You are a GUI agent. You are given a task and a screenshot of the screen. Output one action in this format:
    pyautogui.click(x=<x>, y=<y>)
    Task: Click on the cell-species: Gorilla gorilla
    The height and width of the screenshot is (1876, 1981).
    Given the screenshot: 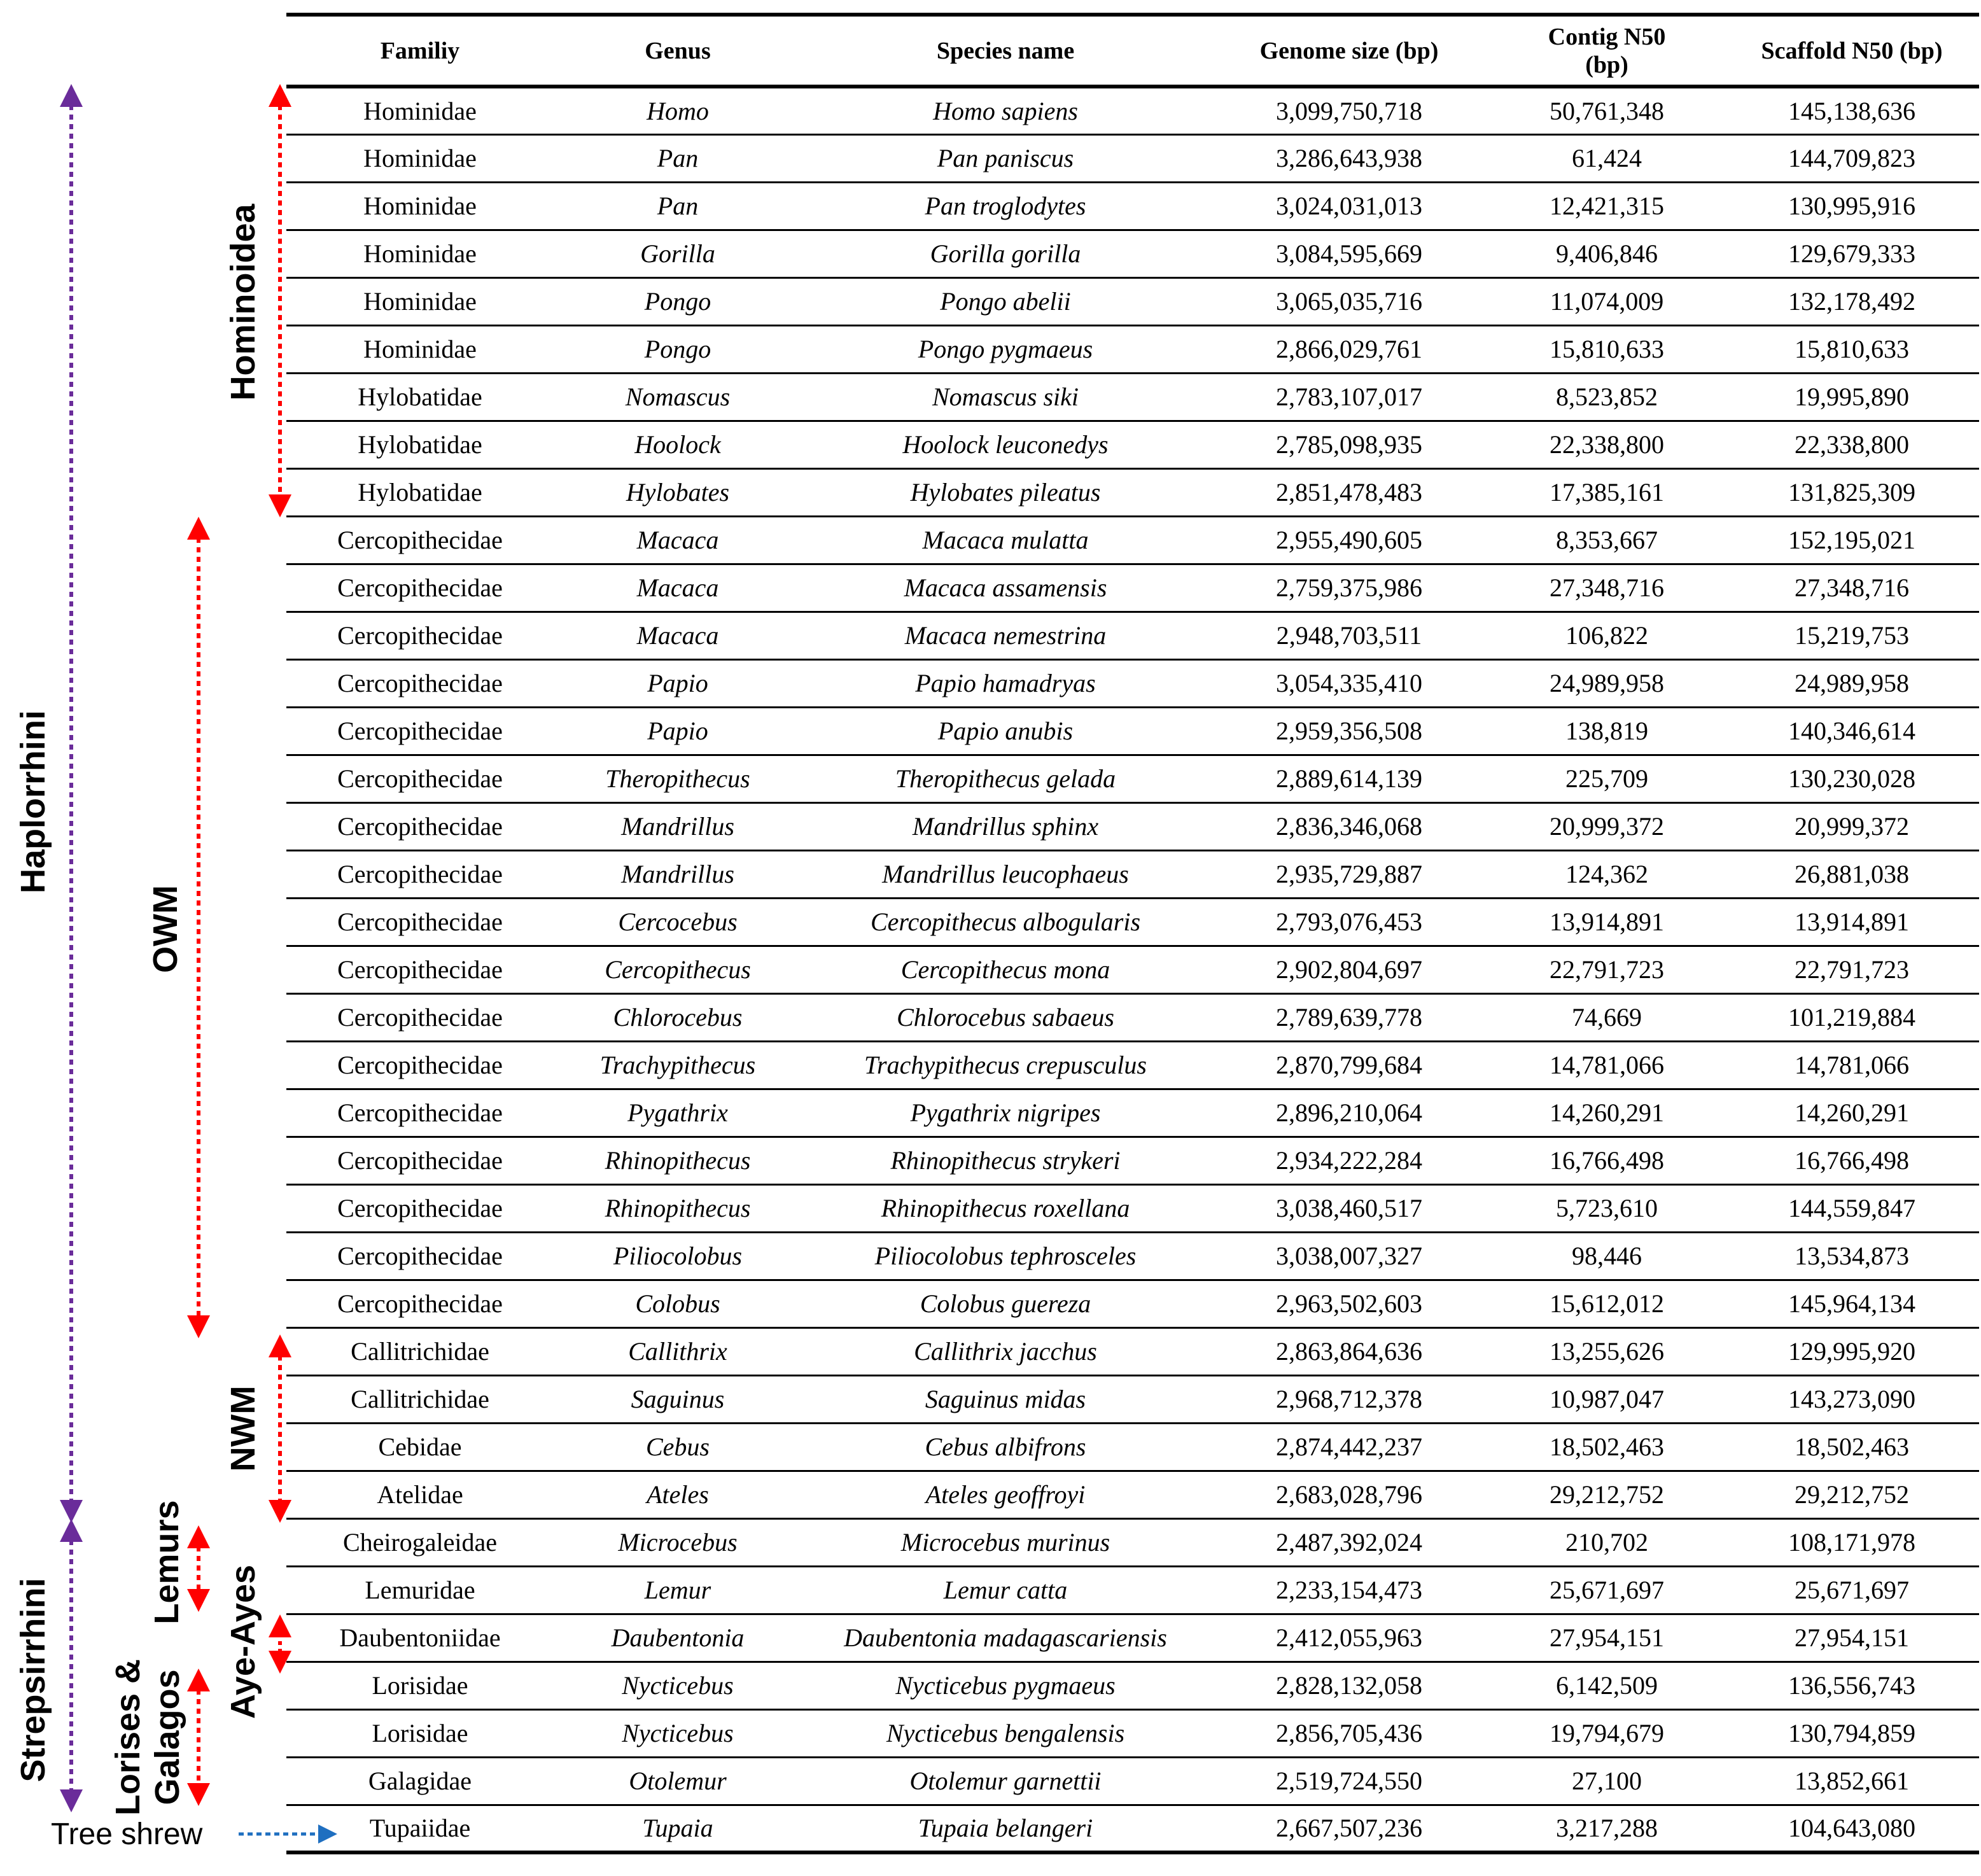 What is the action you would take?
    pyautogui.click(x=1005, y=254)
    